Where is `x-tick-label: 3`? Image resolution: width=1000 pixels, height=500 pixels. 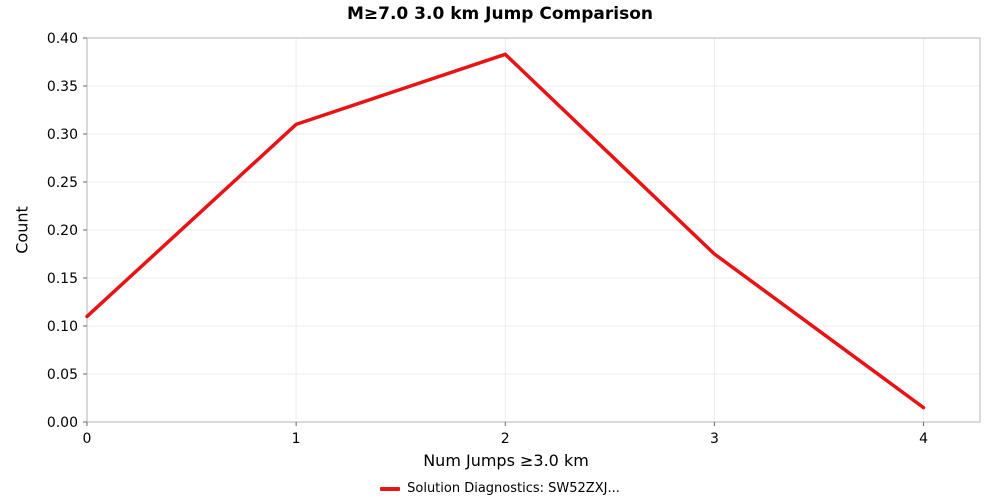 x-tick-label: 3 is located at coordinates (714, 439).